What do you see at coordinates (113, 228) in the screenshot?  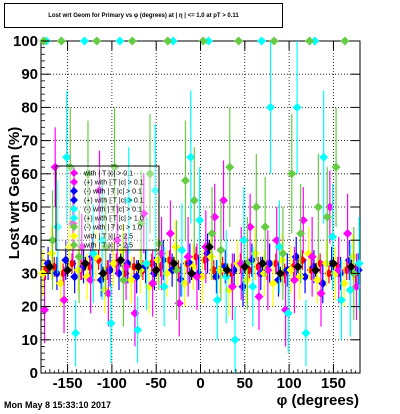 I see `legend-entry: (-) with | T |c| > 1.0` at bounding box center [113, 228].